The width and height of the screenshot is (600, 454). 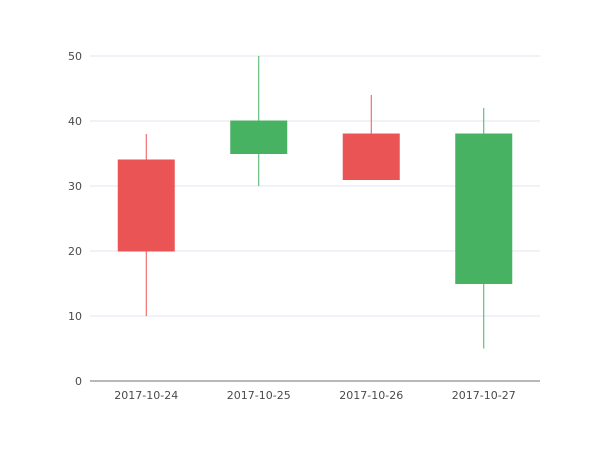 What do you see at coordinates (371, 395) in the screenshot?
I see `x-tick-label: 2017-10-26` at bounding box center [371, 395].